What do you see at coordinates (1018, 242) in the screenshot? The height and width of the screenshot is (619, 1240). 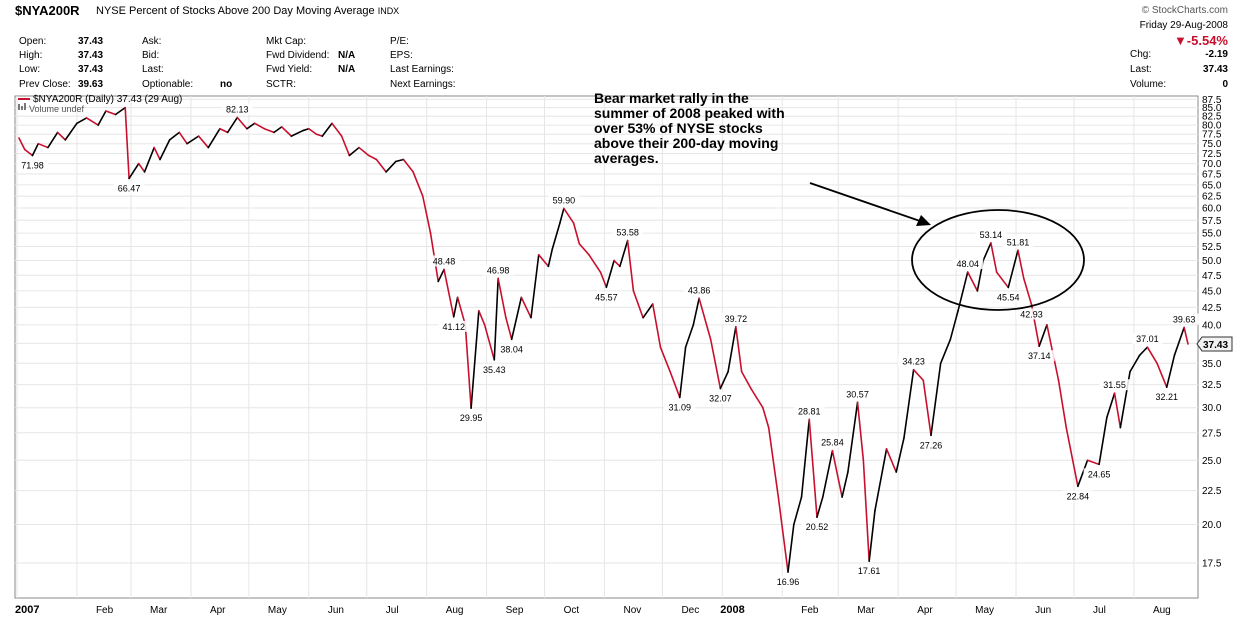 I see `data-label: 51.81` at bounding box center [1018, 242].